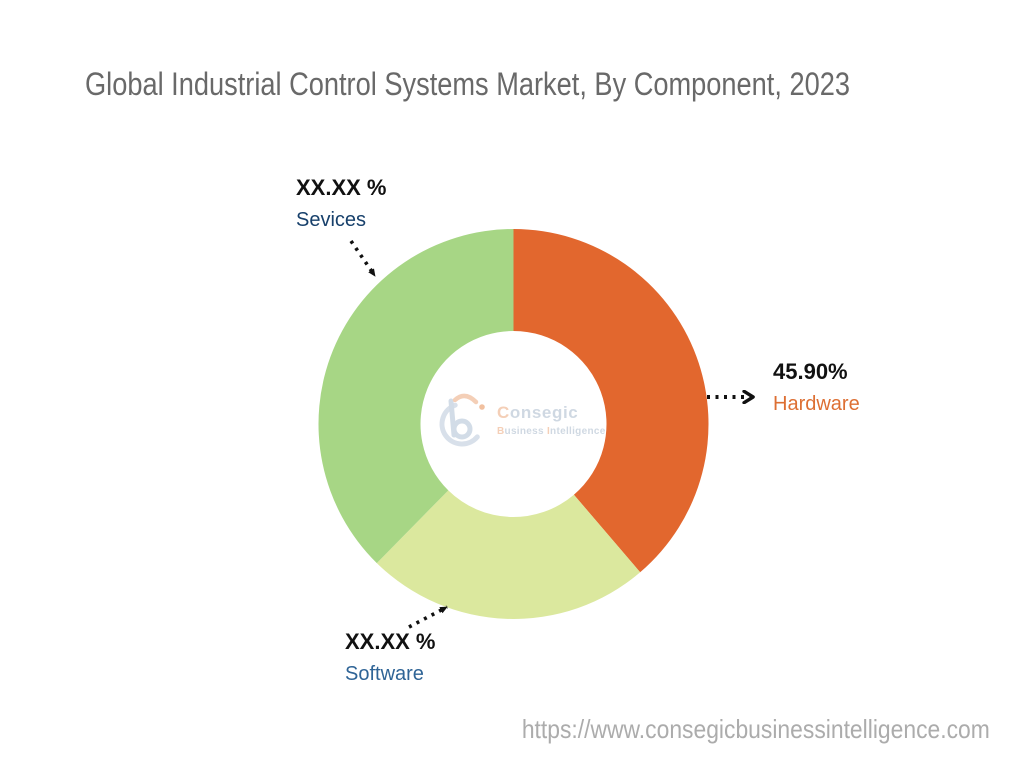  What do you see at coordinates (384, 674) in the screenshot?
I see `software-label: Software` at bounding box center [384, 674].